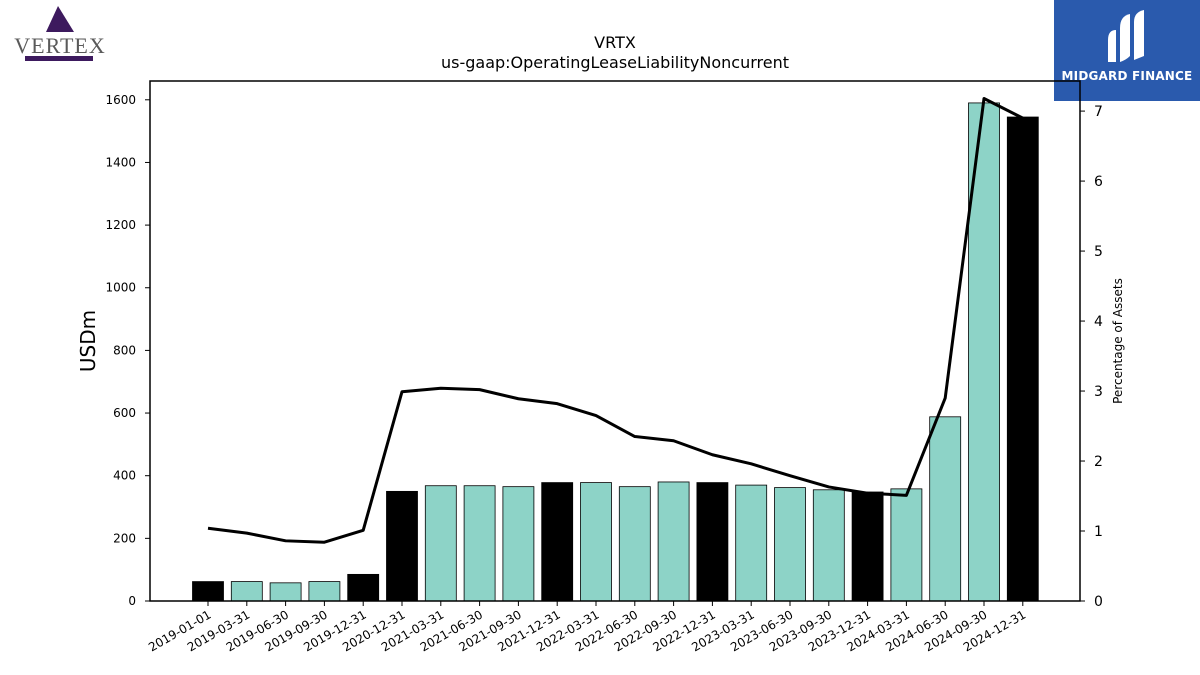 The height and width of the screenshot is (675, 1200). I want to click on y2-tick-label: 6, so click(1098, 182).